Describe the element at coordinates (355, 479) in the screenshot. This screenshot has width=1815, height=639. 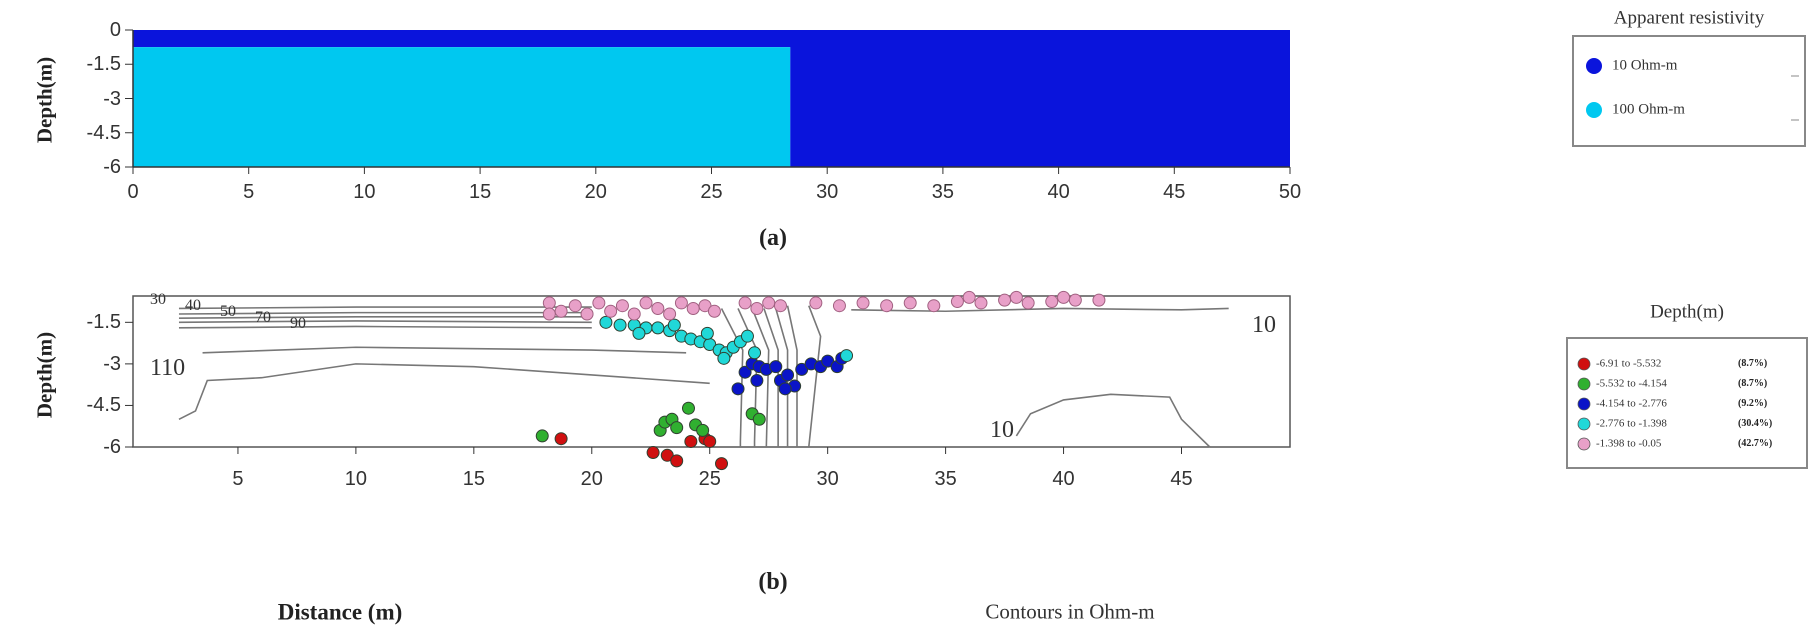
I see `x-tick-label-b: 10` at that location.